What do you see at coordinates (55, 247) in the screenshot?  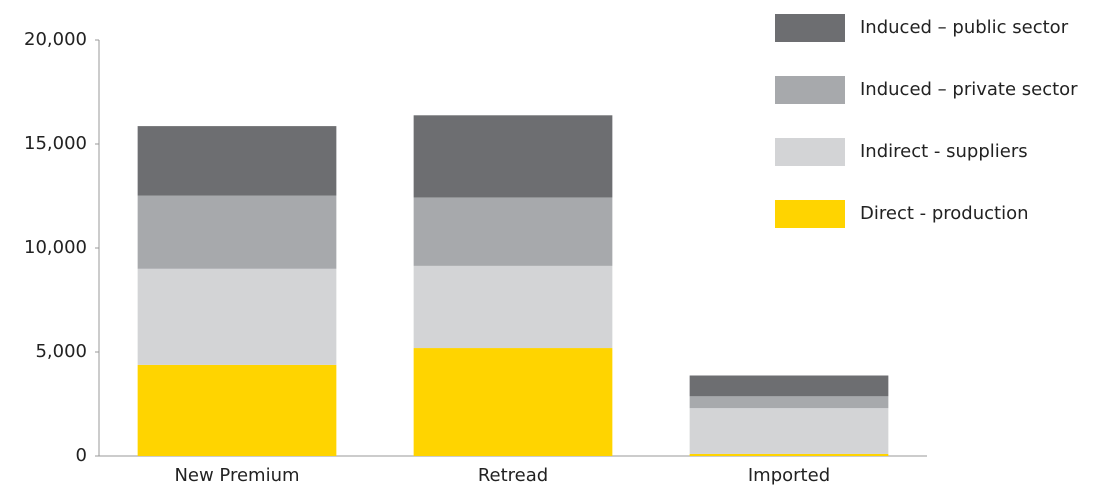 I see `y-tick-label: 10,000` at bounding box center [55, 247].